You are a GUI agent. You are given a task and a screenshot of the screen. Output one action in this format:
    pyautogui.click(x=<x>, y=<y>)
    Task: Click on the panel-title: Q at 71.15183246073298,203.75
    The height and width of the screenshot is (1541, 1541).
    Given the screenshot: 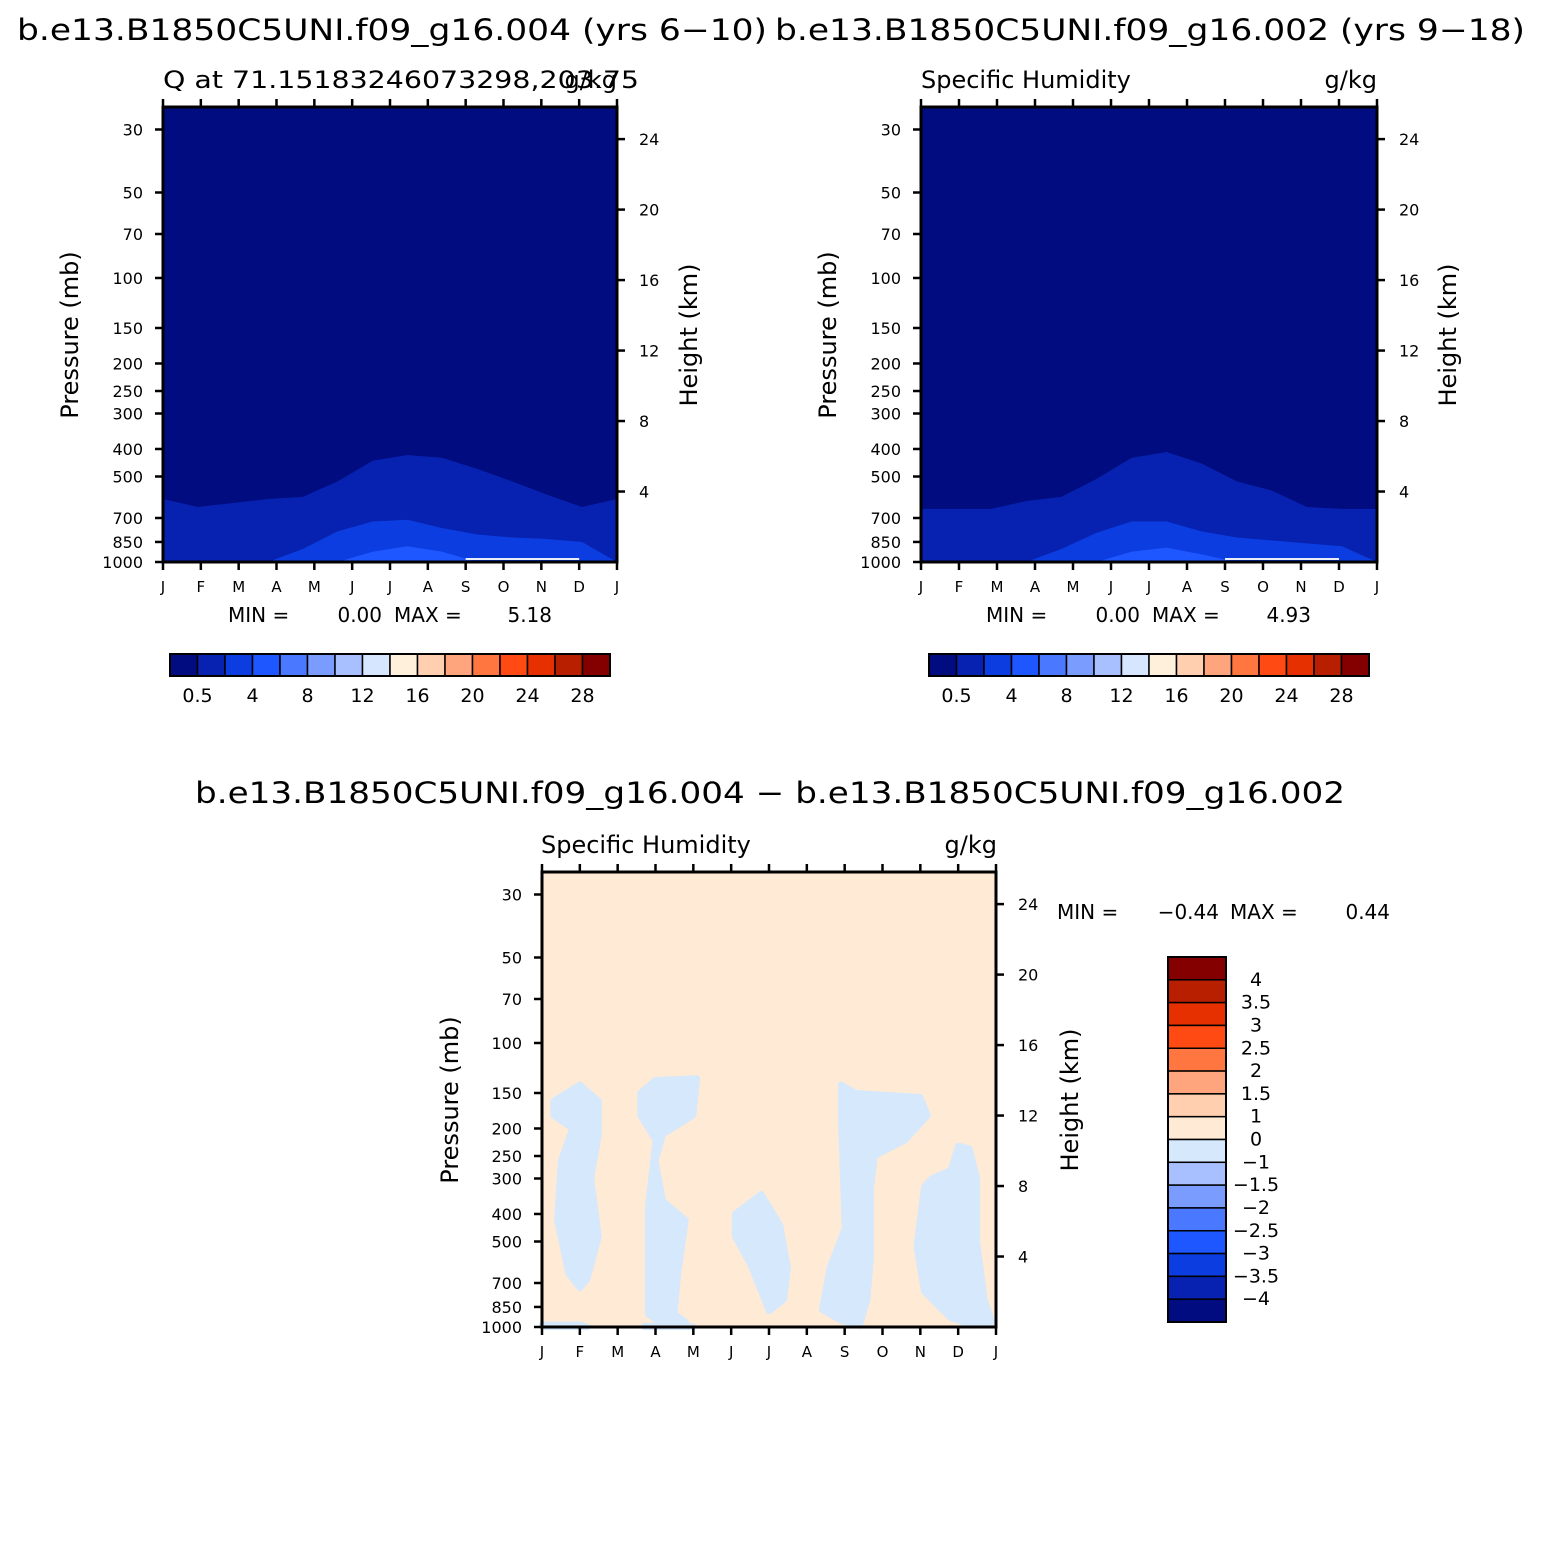 What is the action you would take?
    pyautogui.click(x=401, y=80)
    